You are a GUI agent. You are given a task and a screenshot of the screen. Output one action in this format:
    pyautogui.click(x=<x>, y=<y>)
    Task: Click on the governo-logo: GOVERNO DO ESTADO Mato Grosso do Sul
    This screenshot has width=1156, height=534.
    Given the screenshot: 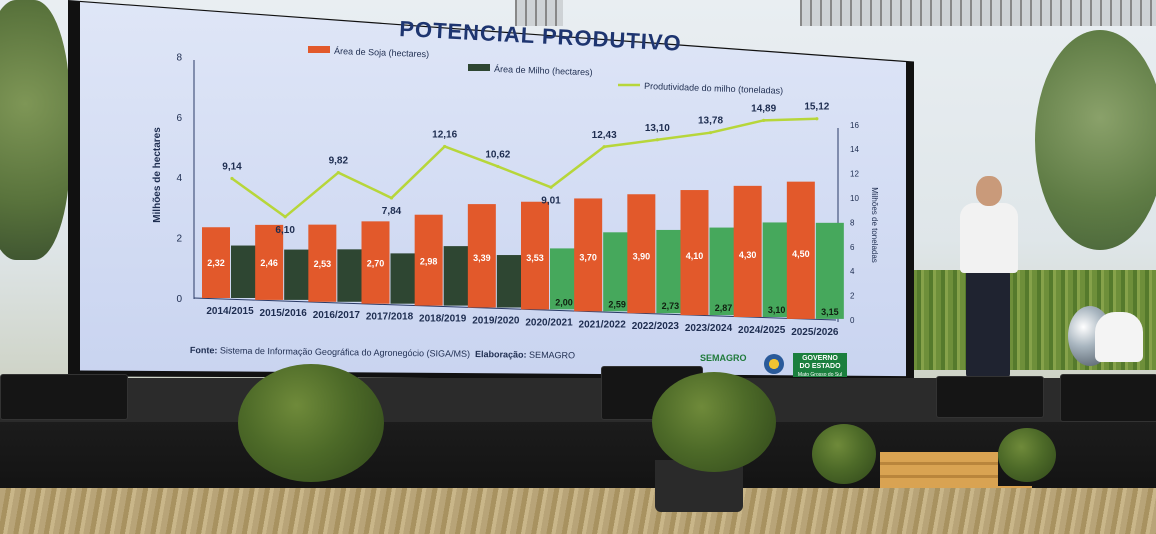 What is the action you would take?
    pyautogui.click(x=820, y=365)
    